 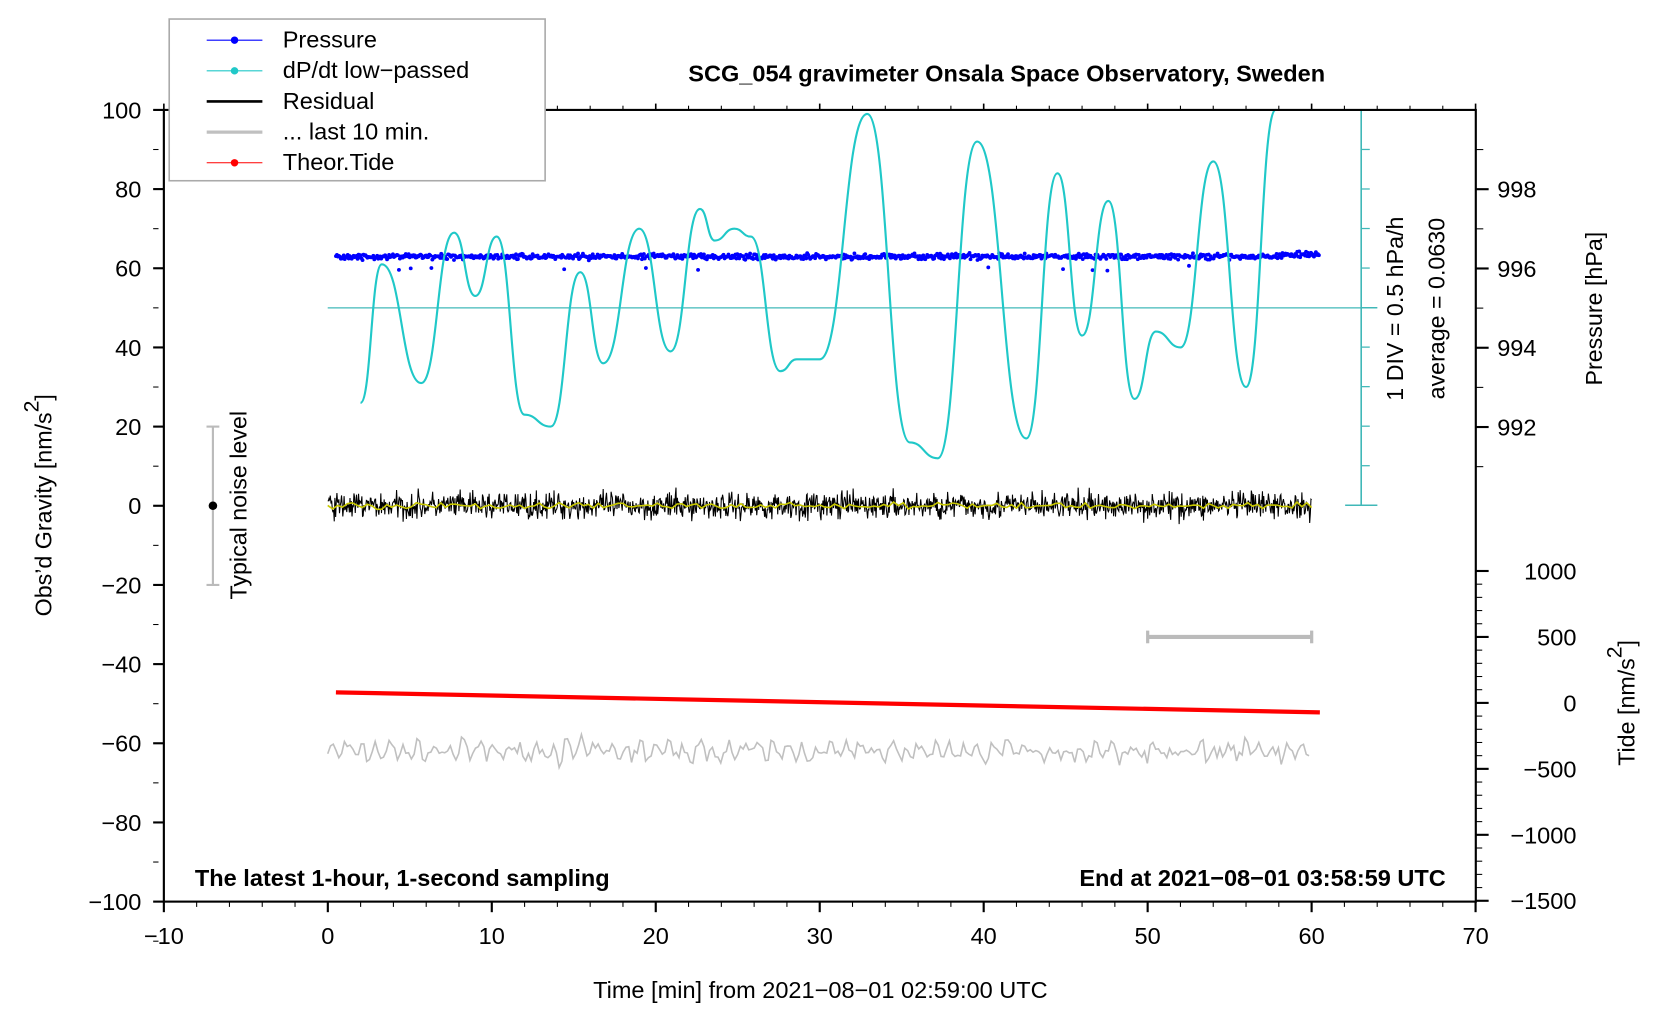 I want to click on sampling-note: The latest 1-hour, 1-second sampling, so click(x=402, y=878).